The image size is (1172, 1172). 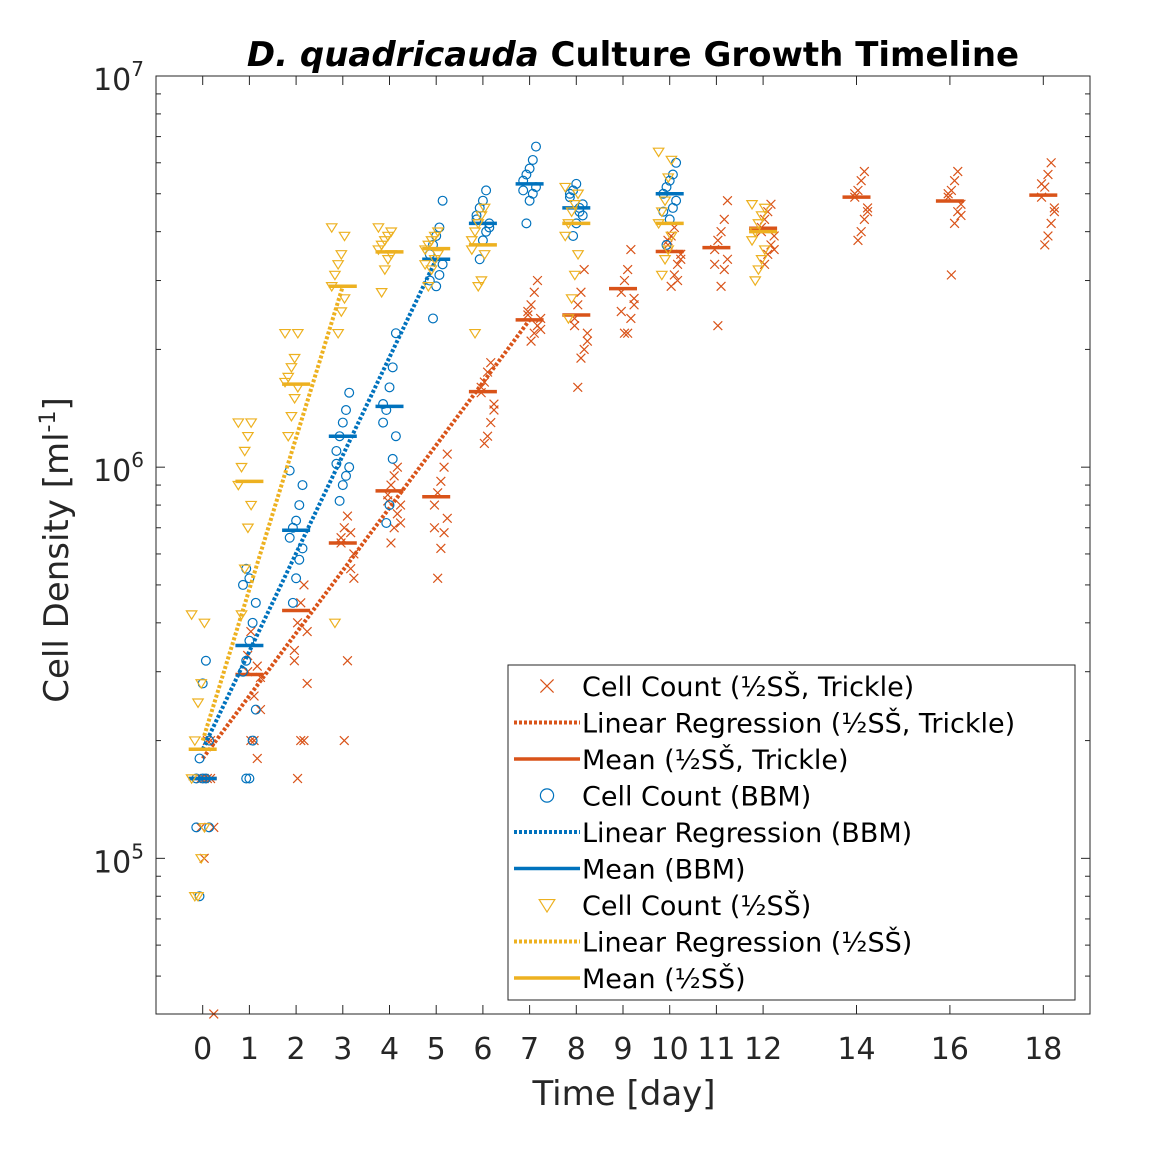 I want to click on y-tick-label: 107, so click(x=118, y=77).